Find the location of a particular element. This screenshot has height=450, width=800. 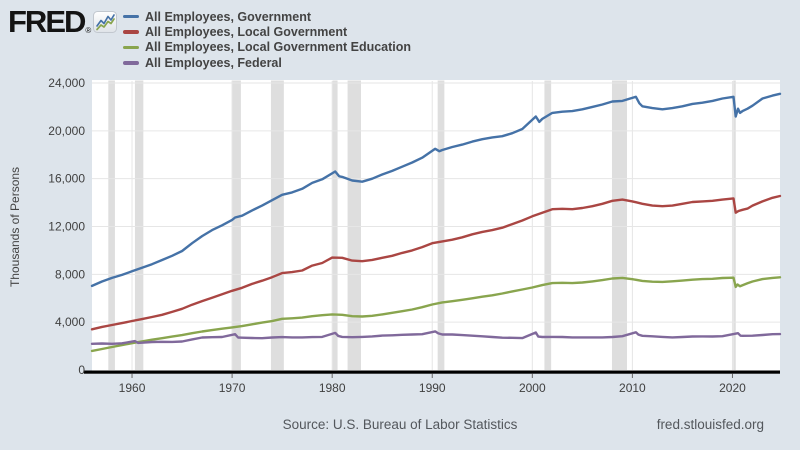

x-axis-line is located at coordinates (432, 372).